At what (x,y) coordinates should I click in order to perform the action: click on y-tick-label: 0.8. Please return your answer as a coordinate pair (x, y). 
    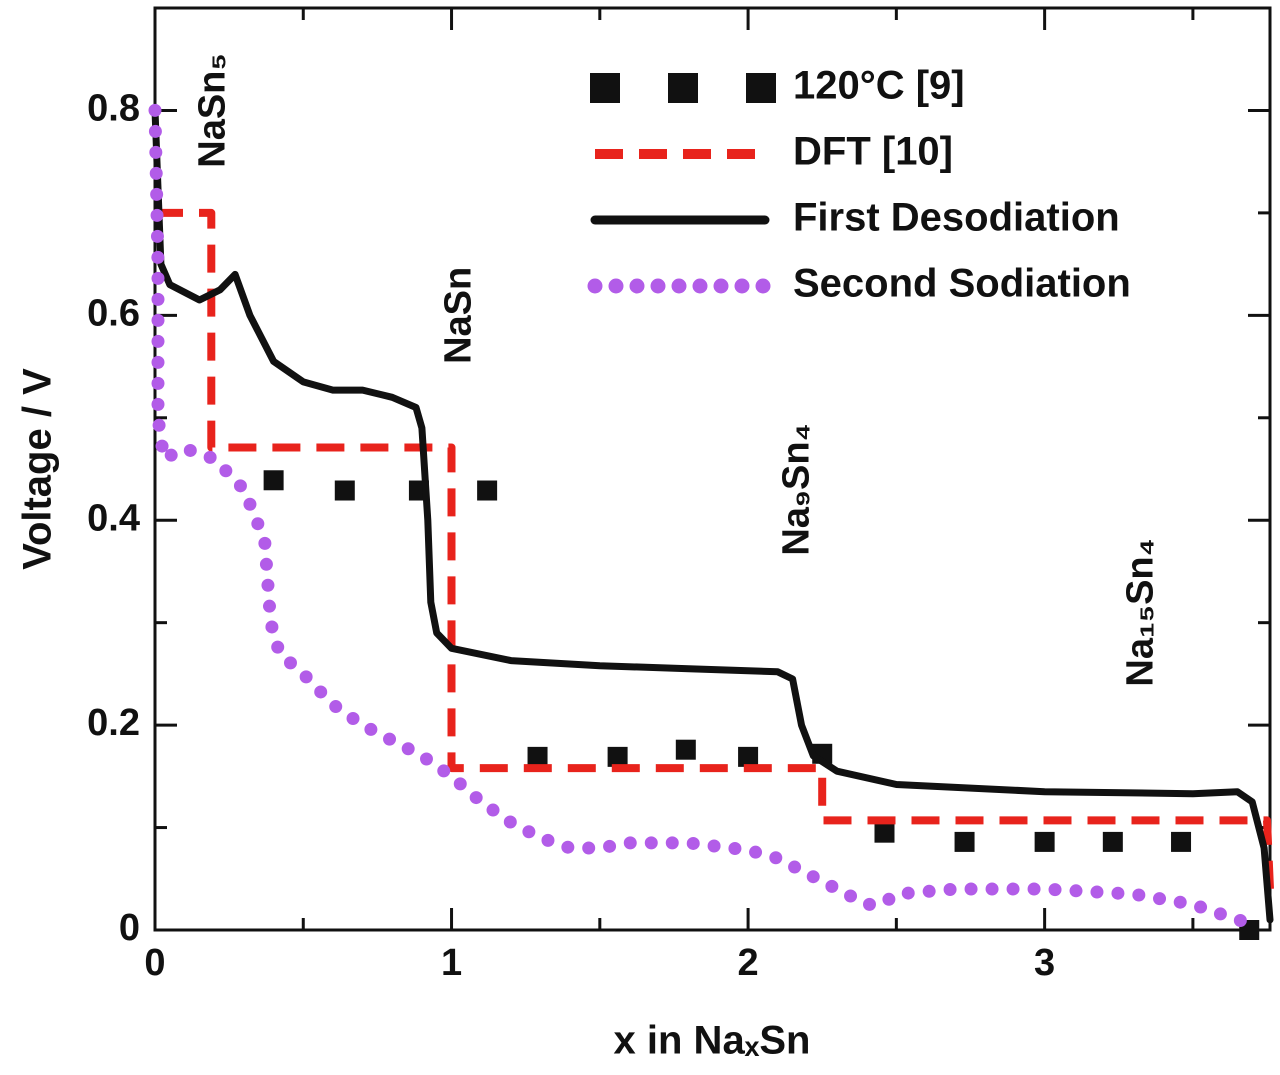
    Looking at the image, I should click on (113, 108).